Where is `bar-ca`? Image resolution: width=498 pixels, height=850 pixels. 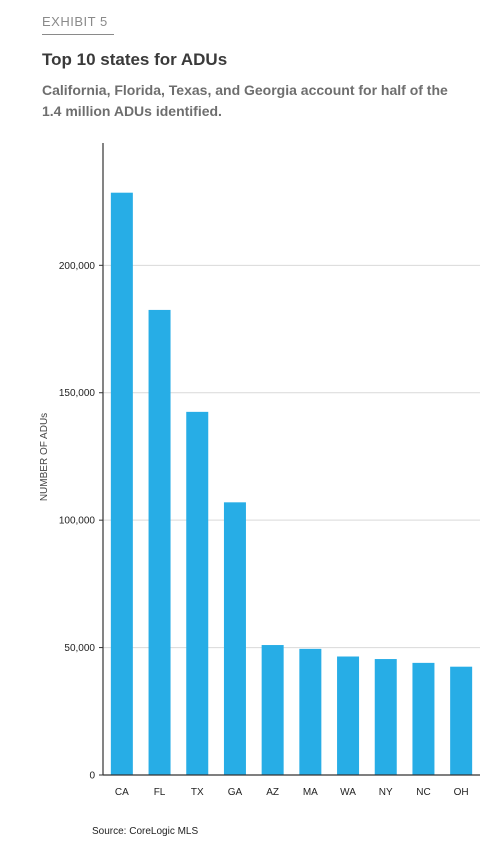 bar-ca is located at coordinates (121, 483).